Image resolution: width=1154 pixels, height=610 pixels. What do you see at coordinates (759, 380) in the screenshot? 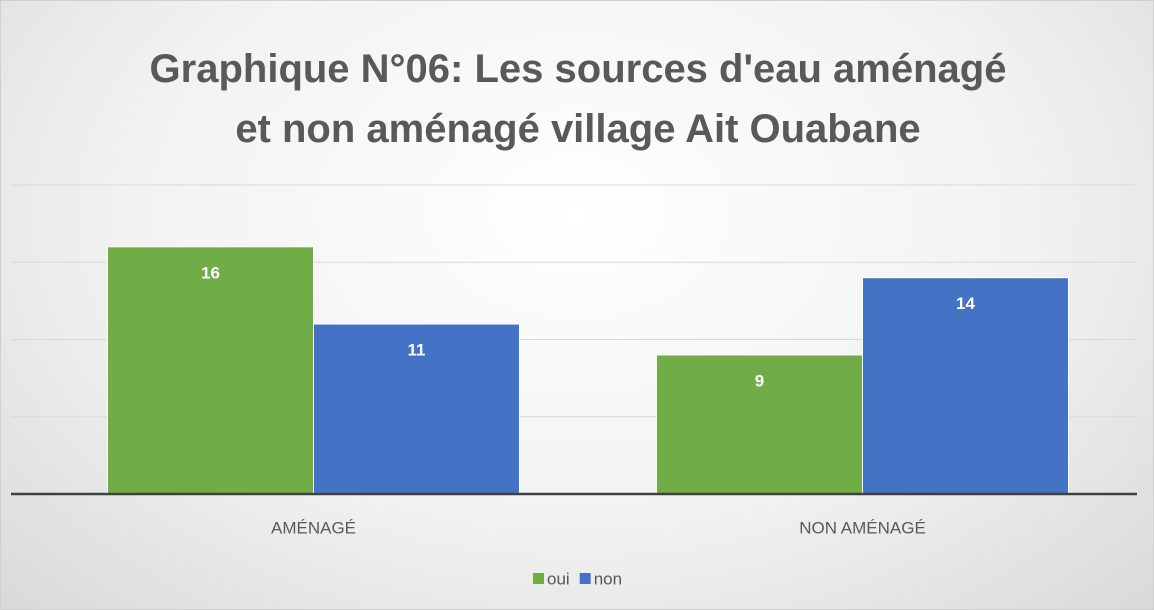
I see `data-label: 9` at bounding box center [759, 380].